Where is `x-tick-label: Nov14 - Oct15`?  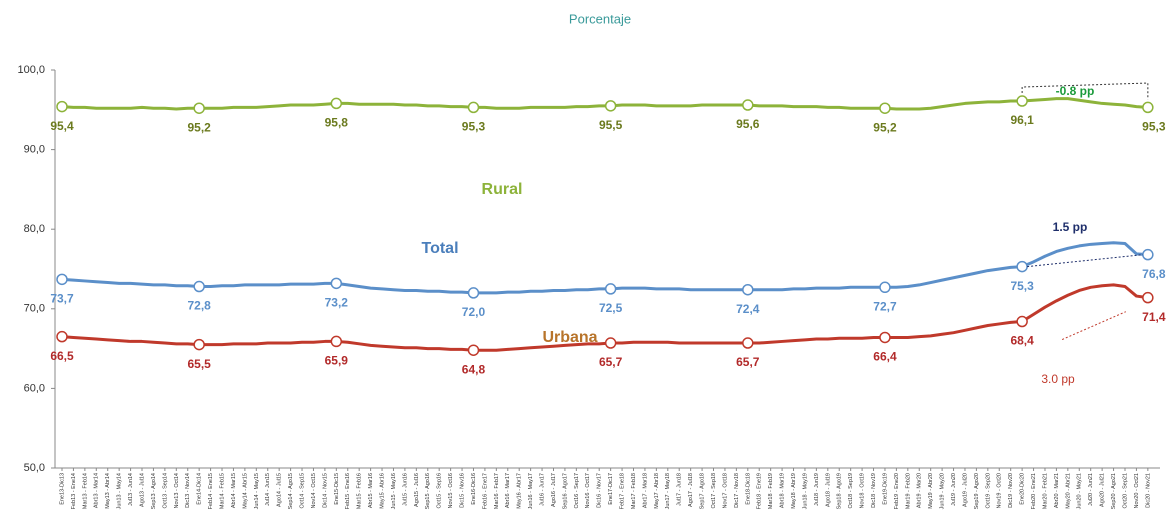
x-tick-label: Nov14 - Oct15 is located at coordinates (314, 490).